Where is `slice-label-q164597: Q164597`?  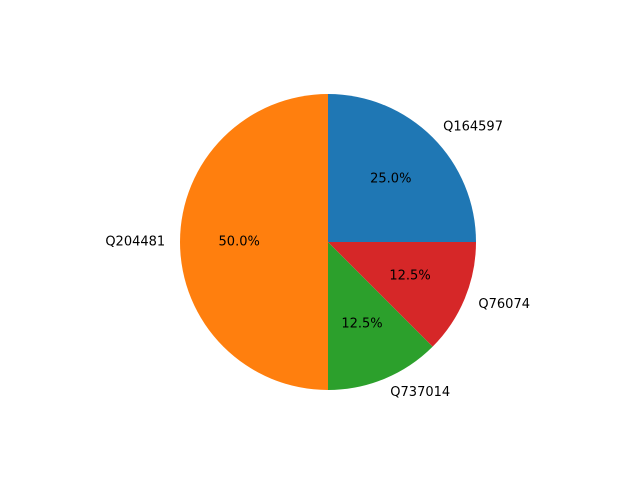 slice-label-q164597: Q164597 is located at coordinates (473, 126).